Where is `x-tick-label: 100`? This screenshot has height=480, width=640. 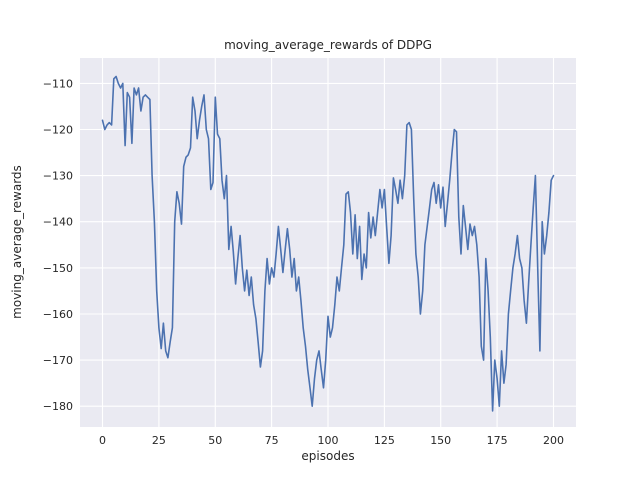 x-tick-label: 100 is located at coordinates (328, 440).